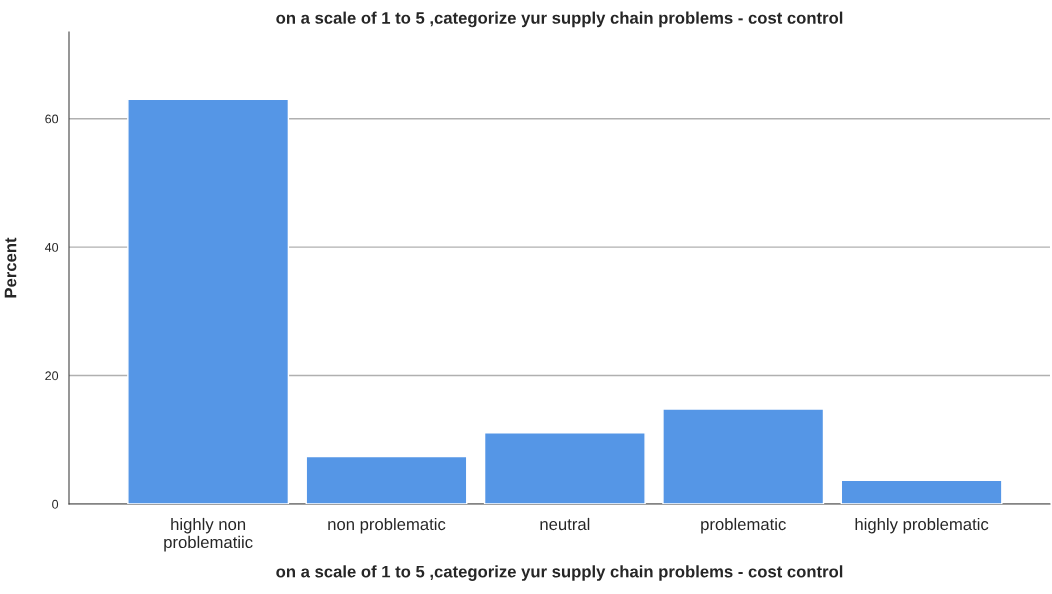  Describe the element at coordinates (559, 573) in the screenshot. I see `x-axis-title: on a scale of 1 to 5 ,categorize yur supply chain problems - cost control` at that location.